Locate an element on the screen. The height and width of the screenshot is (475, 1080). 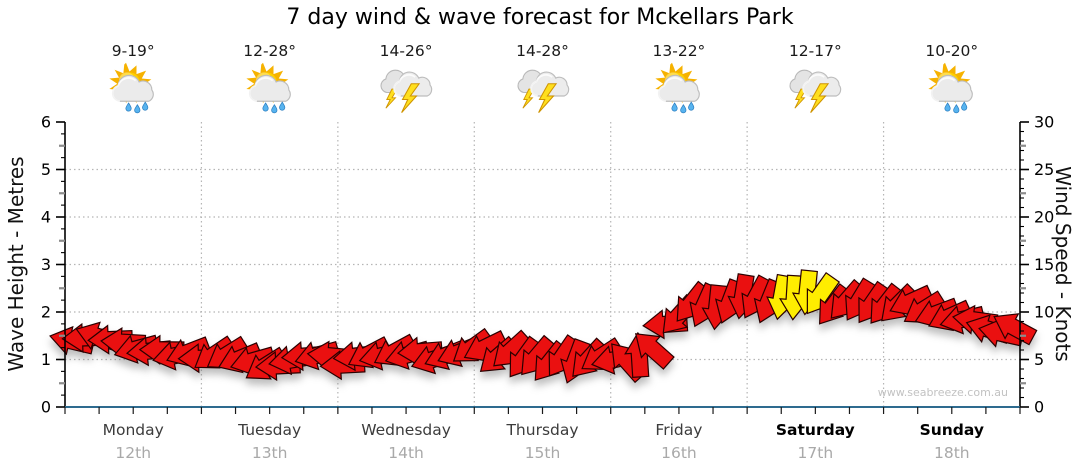
right-tick-5: 5 is located at coordinates (1039, 359).